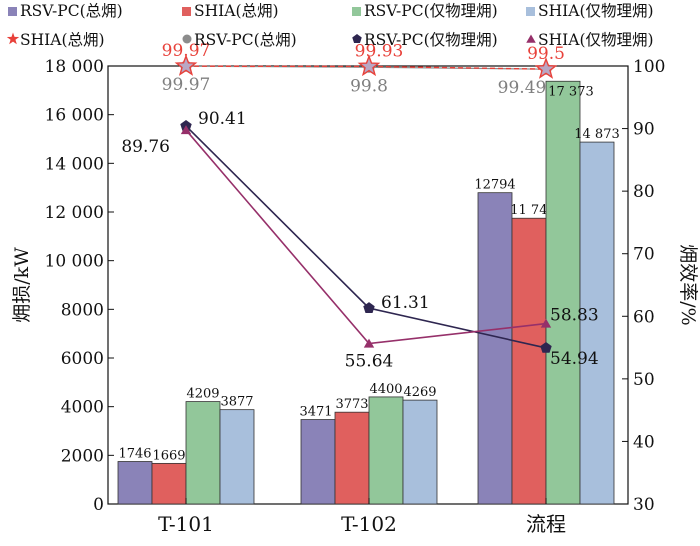 The width and height of the screenshot is (700, 546). Describe the element at coordinates (13, 38) in the screenshot. I see `legend-star-icon` at that location.